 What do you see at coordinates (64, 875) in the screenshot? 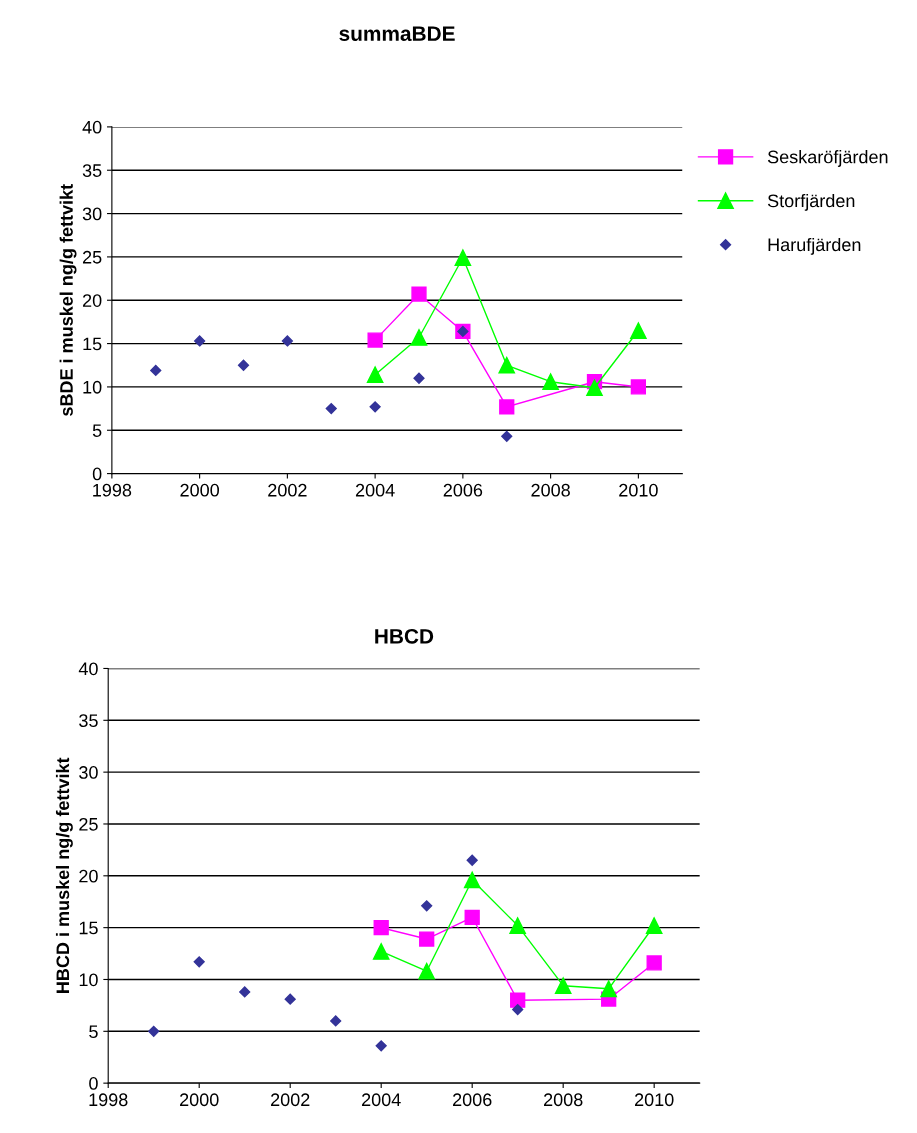
I see `y-axis-title: HBCD i muskel ng/g fettvikt` at bounding box center [64, 875].